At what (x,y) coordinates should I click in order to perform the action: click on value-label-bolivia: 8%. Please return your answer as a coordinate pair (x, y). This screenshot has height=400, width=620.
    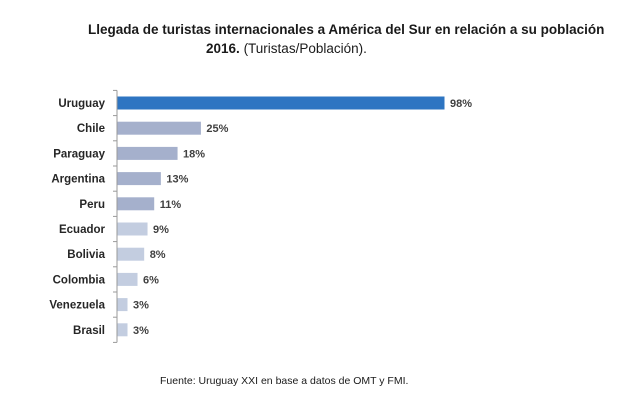
    Looking at the image, I should click on (158, 255).